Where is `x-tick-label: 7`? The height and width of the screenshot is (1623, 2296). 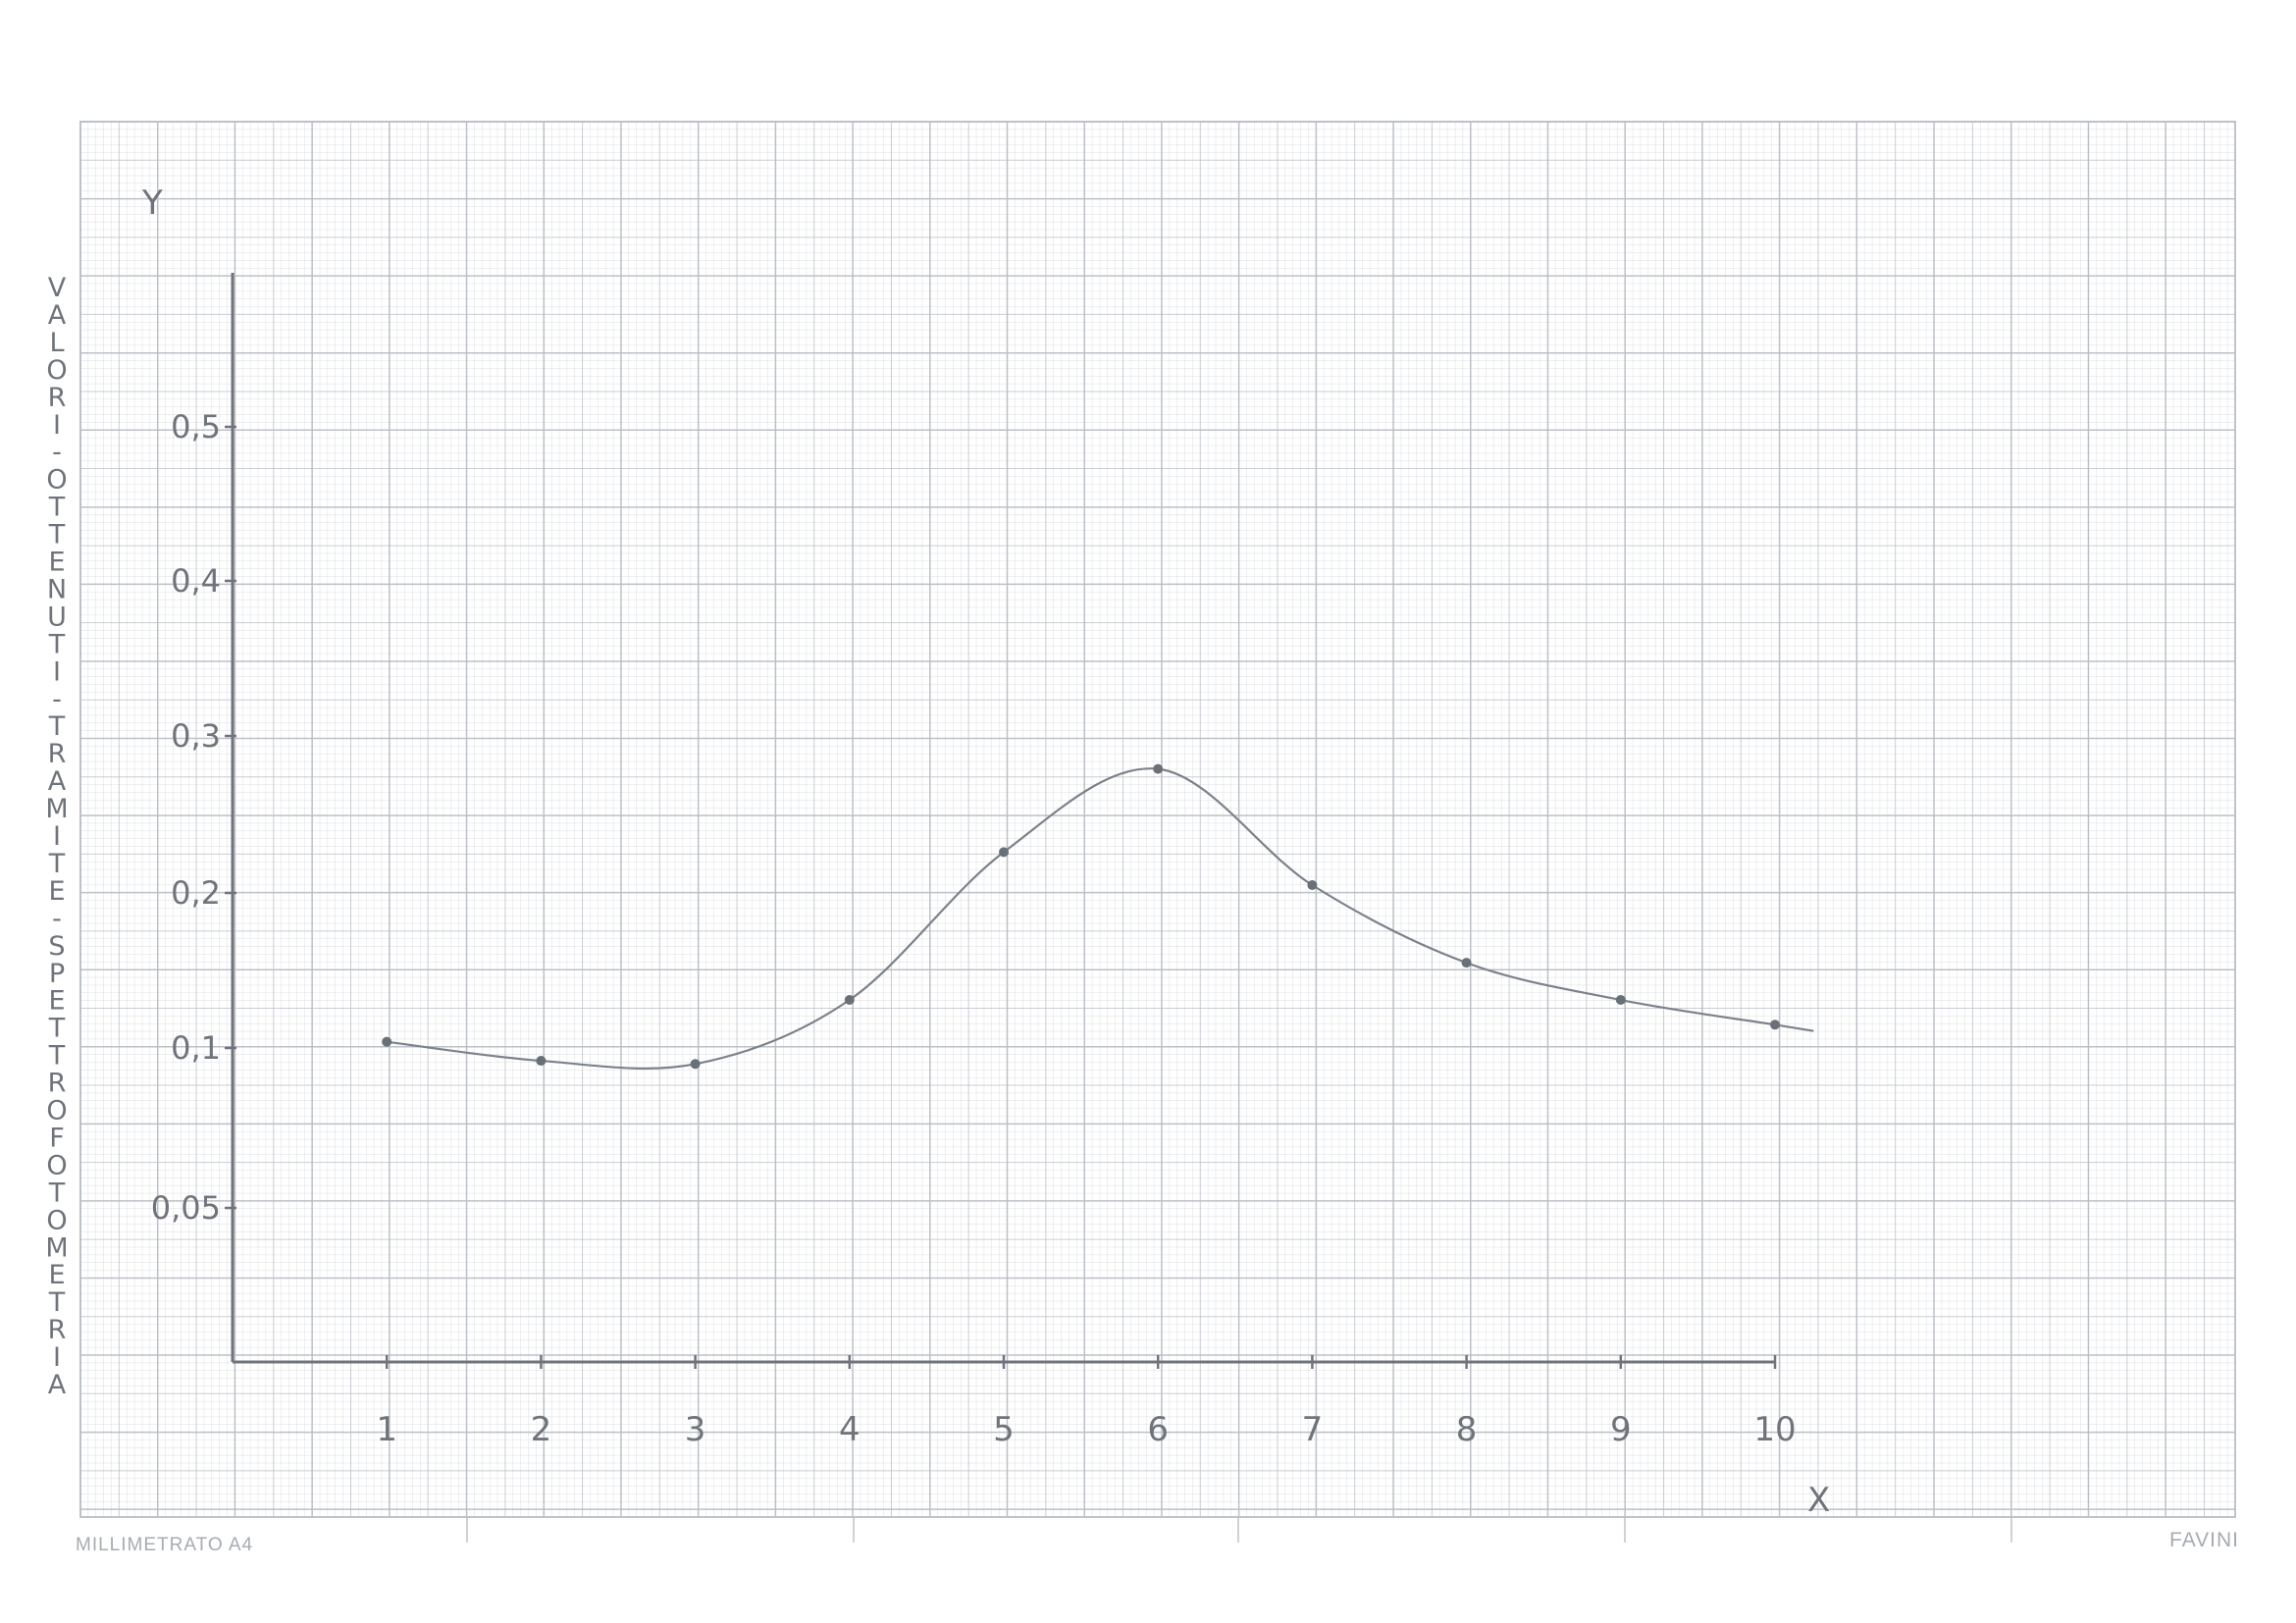 x-tick-label: 7 is located at coordinates (1313, 1429).